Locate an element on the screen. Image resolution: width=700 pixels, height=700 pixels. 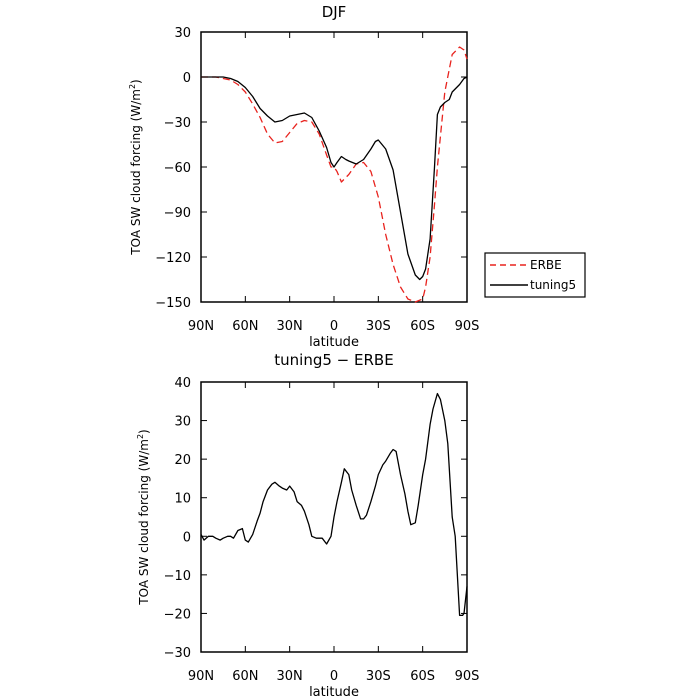
legend-label-tuning5: tuning5 is located at coordinates (553, 285).